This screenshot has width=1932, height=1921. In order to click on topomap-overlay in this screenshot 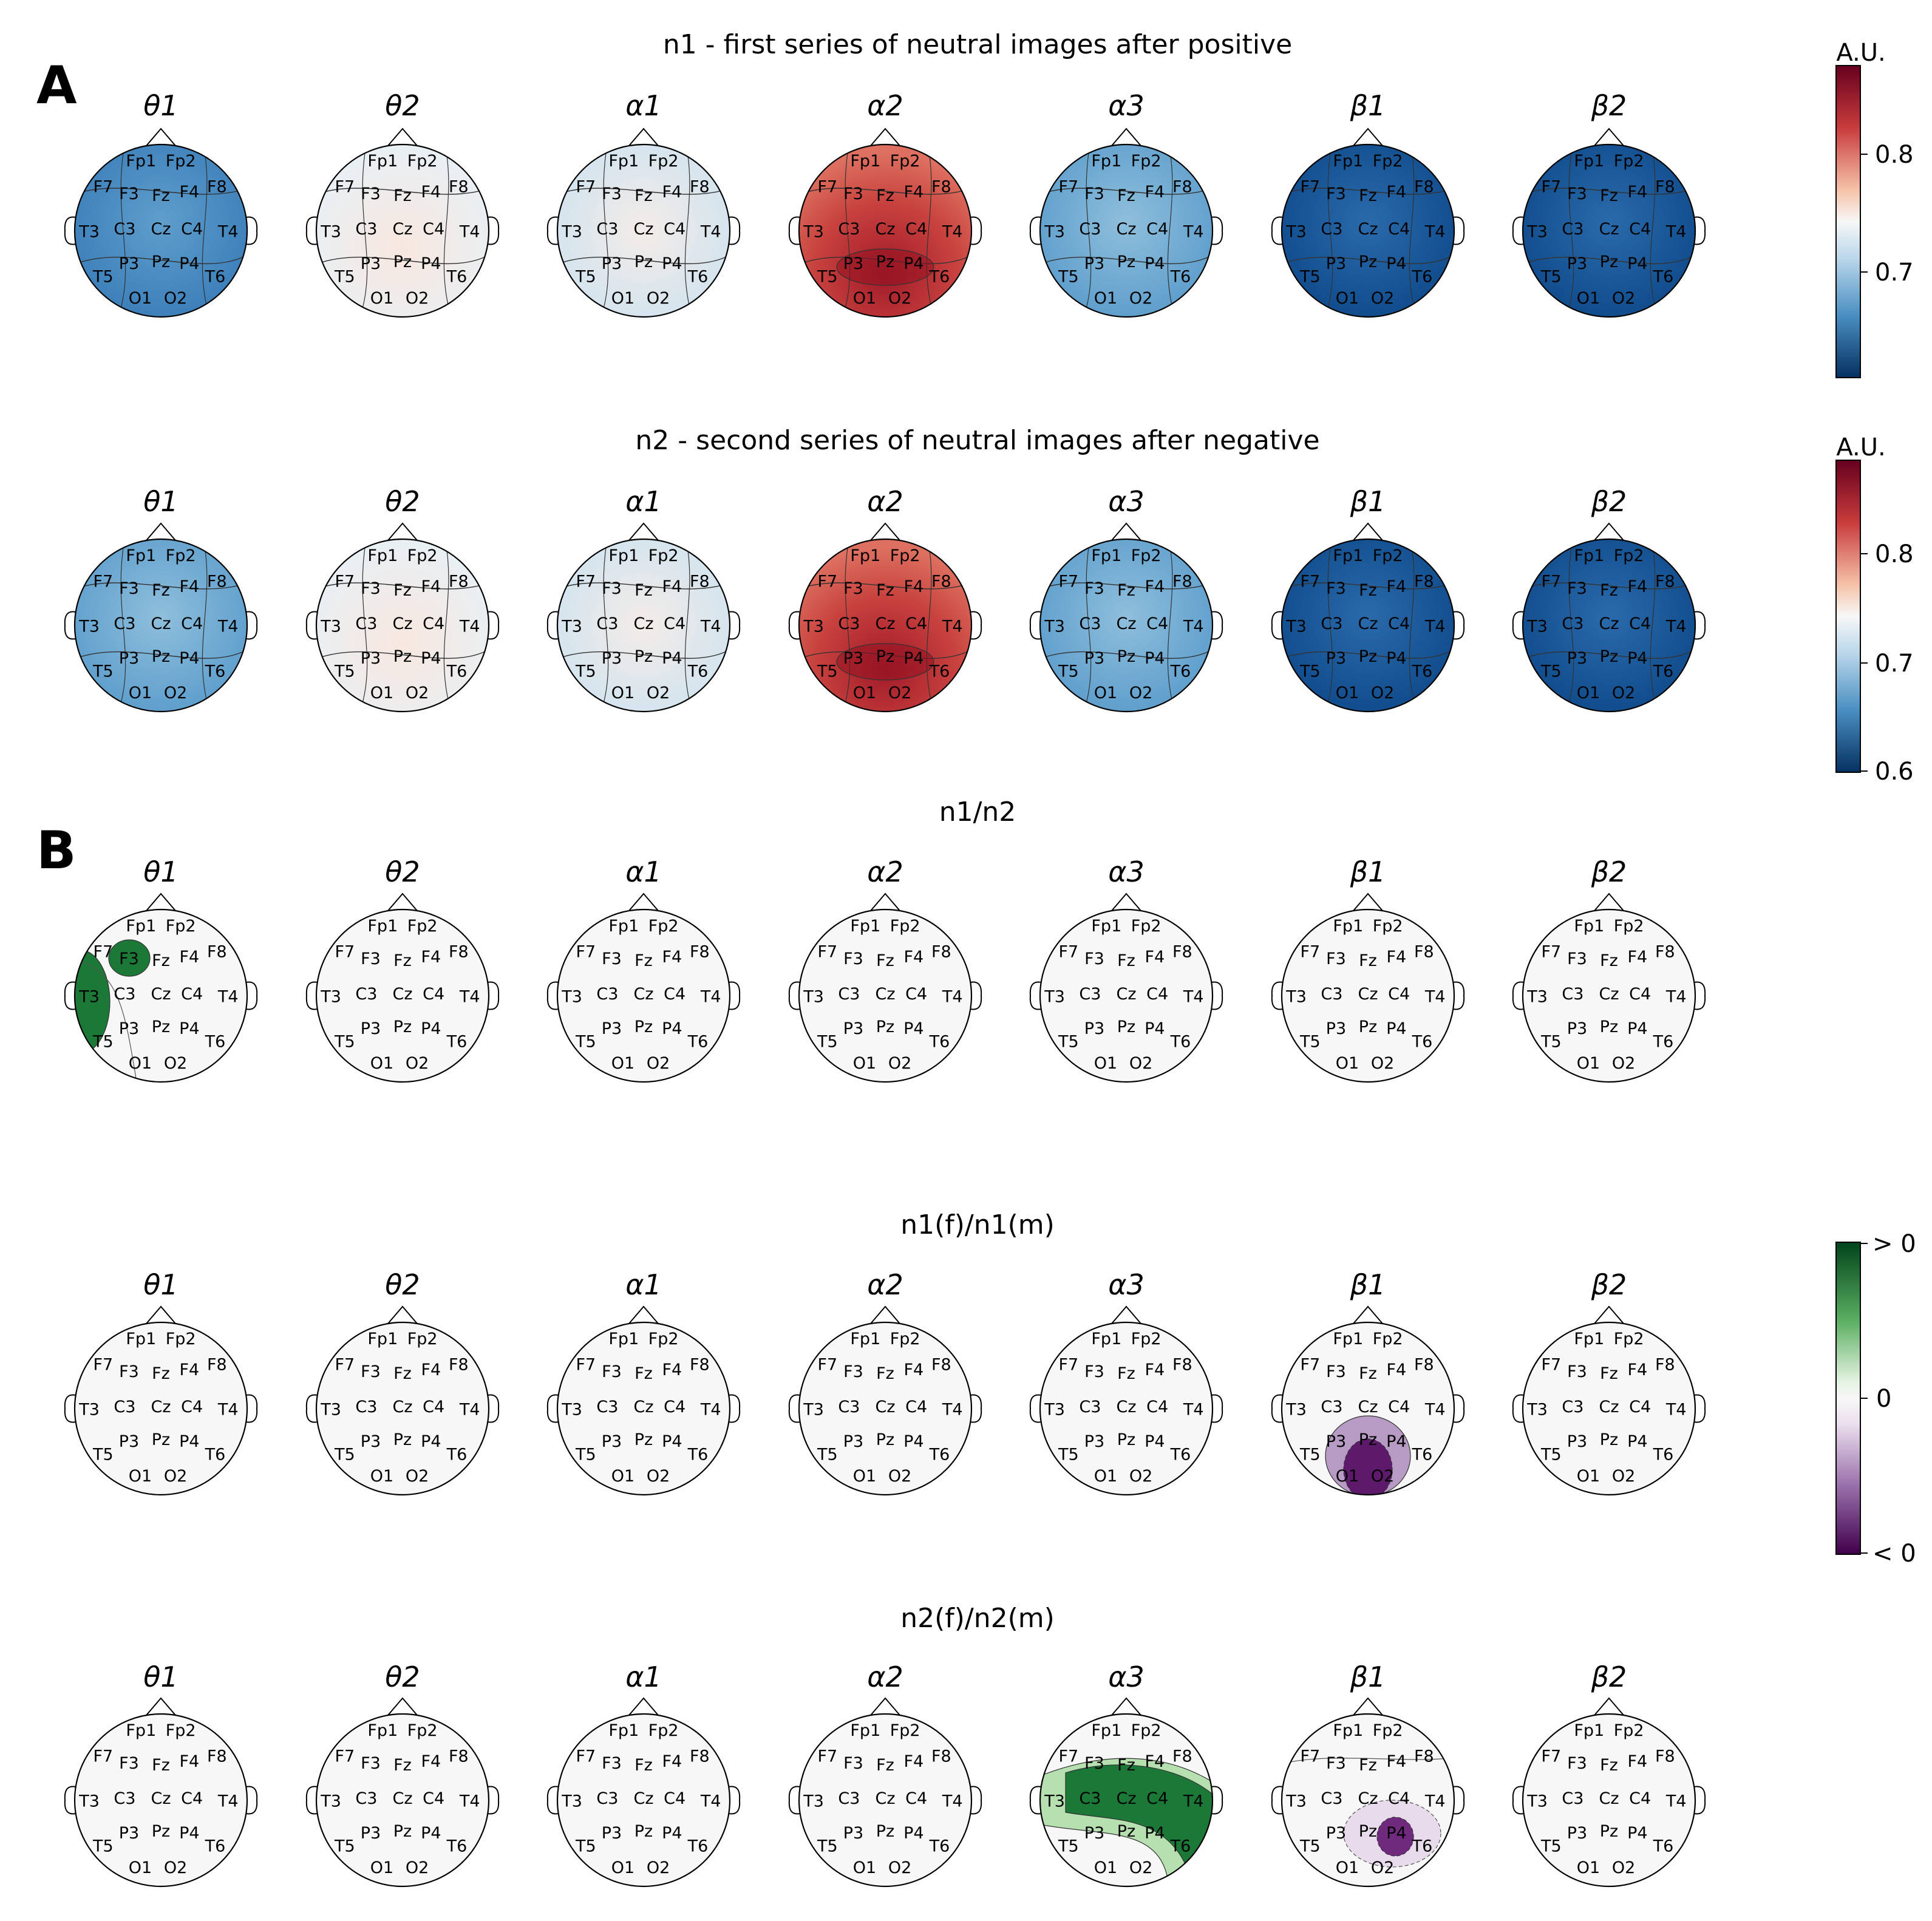, I will do `click(402, 625)`.